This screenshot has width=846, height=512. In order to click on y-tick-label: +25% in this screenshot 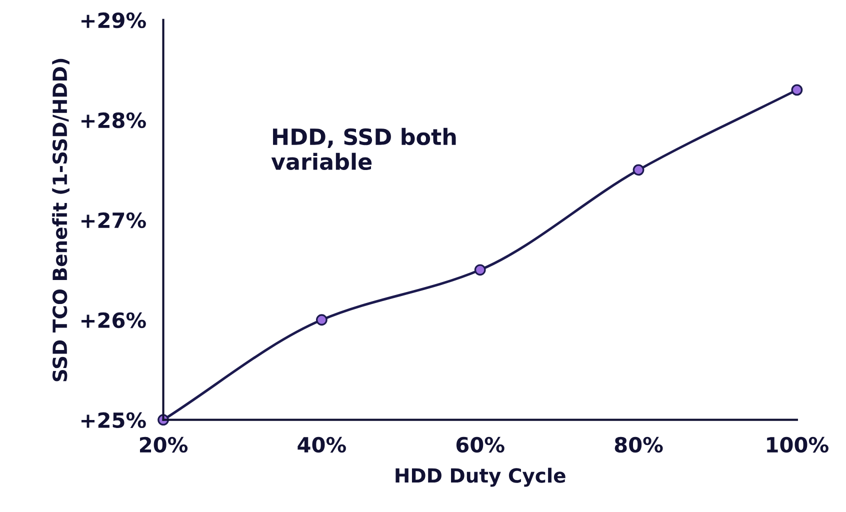, I will do `click(113, 420)`.